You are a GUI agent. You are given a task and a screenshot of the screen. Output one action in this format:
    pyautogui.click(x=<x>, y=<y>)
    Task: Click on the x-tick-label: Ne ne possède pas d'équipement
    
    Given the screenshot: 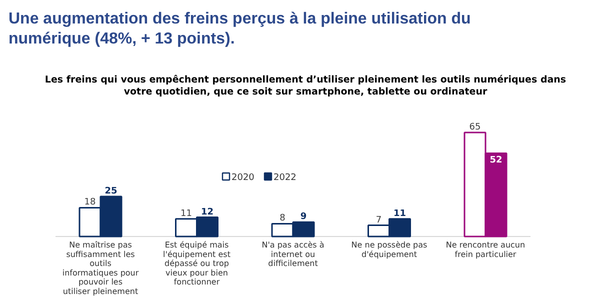 What is the action you would take?
    pyautogui.click(x=389, y=249)
    